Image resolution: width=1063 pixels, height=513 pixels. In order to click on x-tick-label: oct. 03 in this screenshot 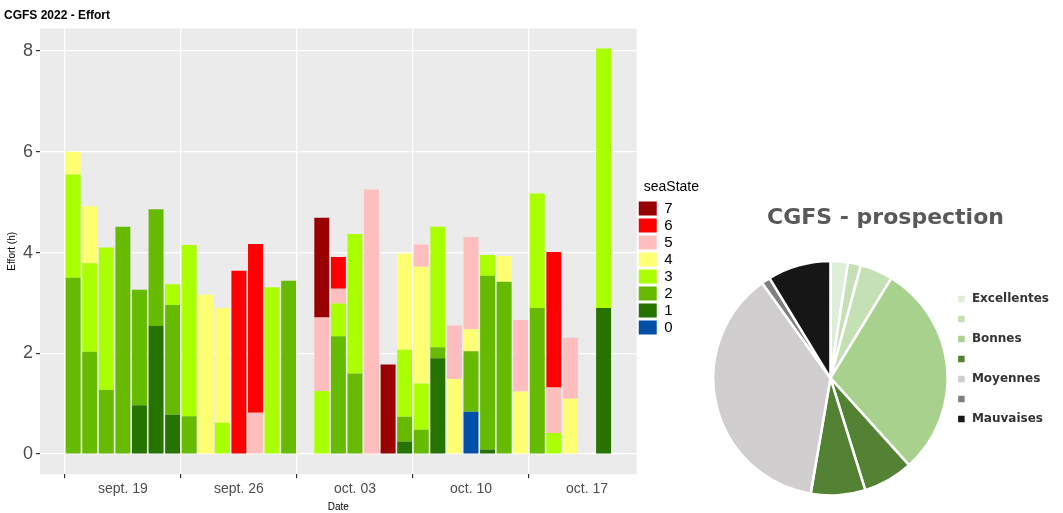, I will do `click(355, 488)`.